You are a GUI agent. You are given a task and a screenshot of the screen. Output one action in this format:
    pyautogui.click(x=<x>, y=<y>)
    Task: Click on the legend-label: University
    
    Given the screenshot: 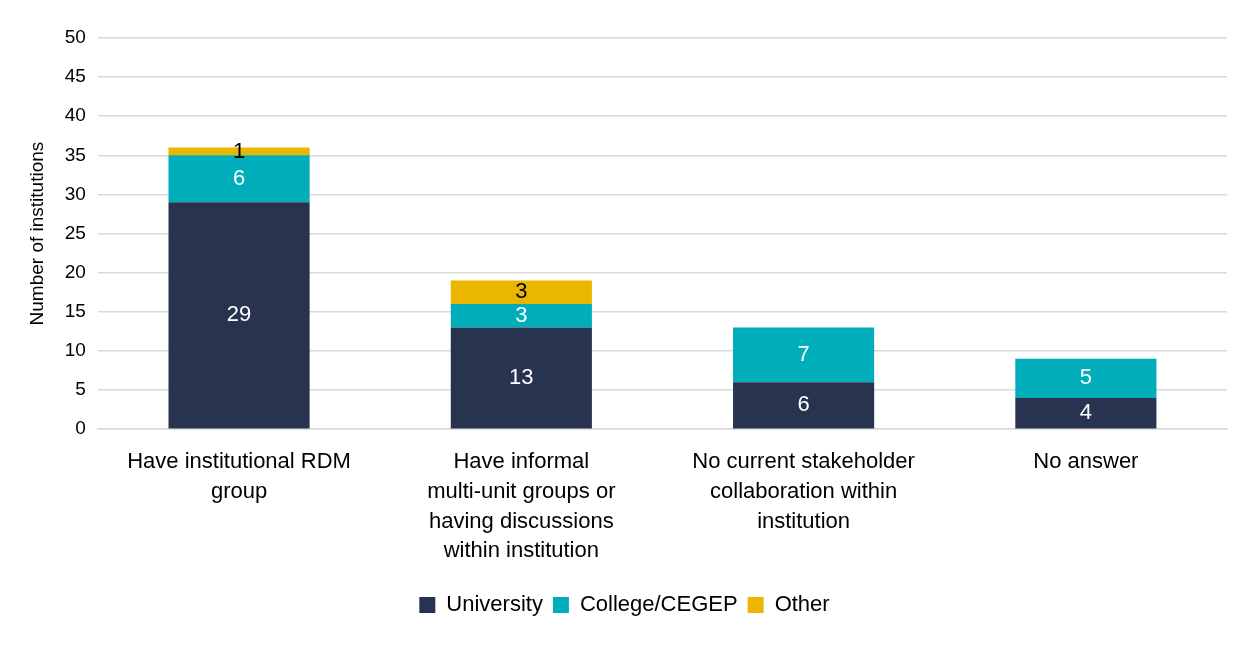 What is the action you would take?
    pyautogui.click(x=494, y=604)
    